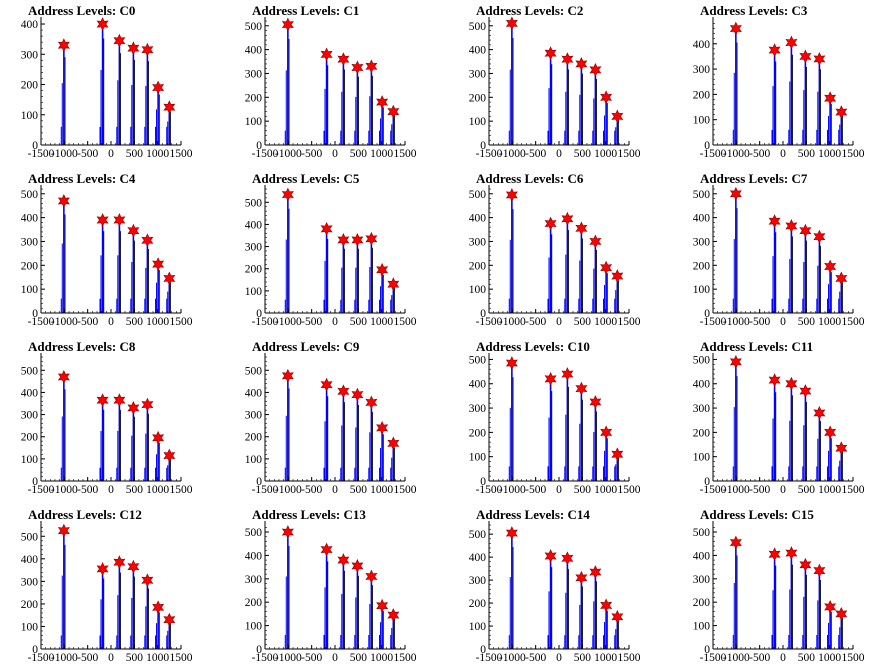 This screenshot has height=672, width=896. What do you see at coordinates (754, 178) in the screenshot?
I see `chart-title: Address Levels: C7` at bounding box center [754, 178].